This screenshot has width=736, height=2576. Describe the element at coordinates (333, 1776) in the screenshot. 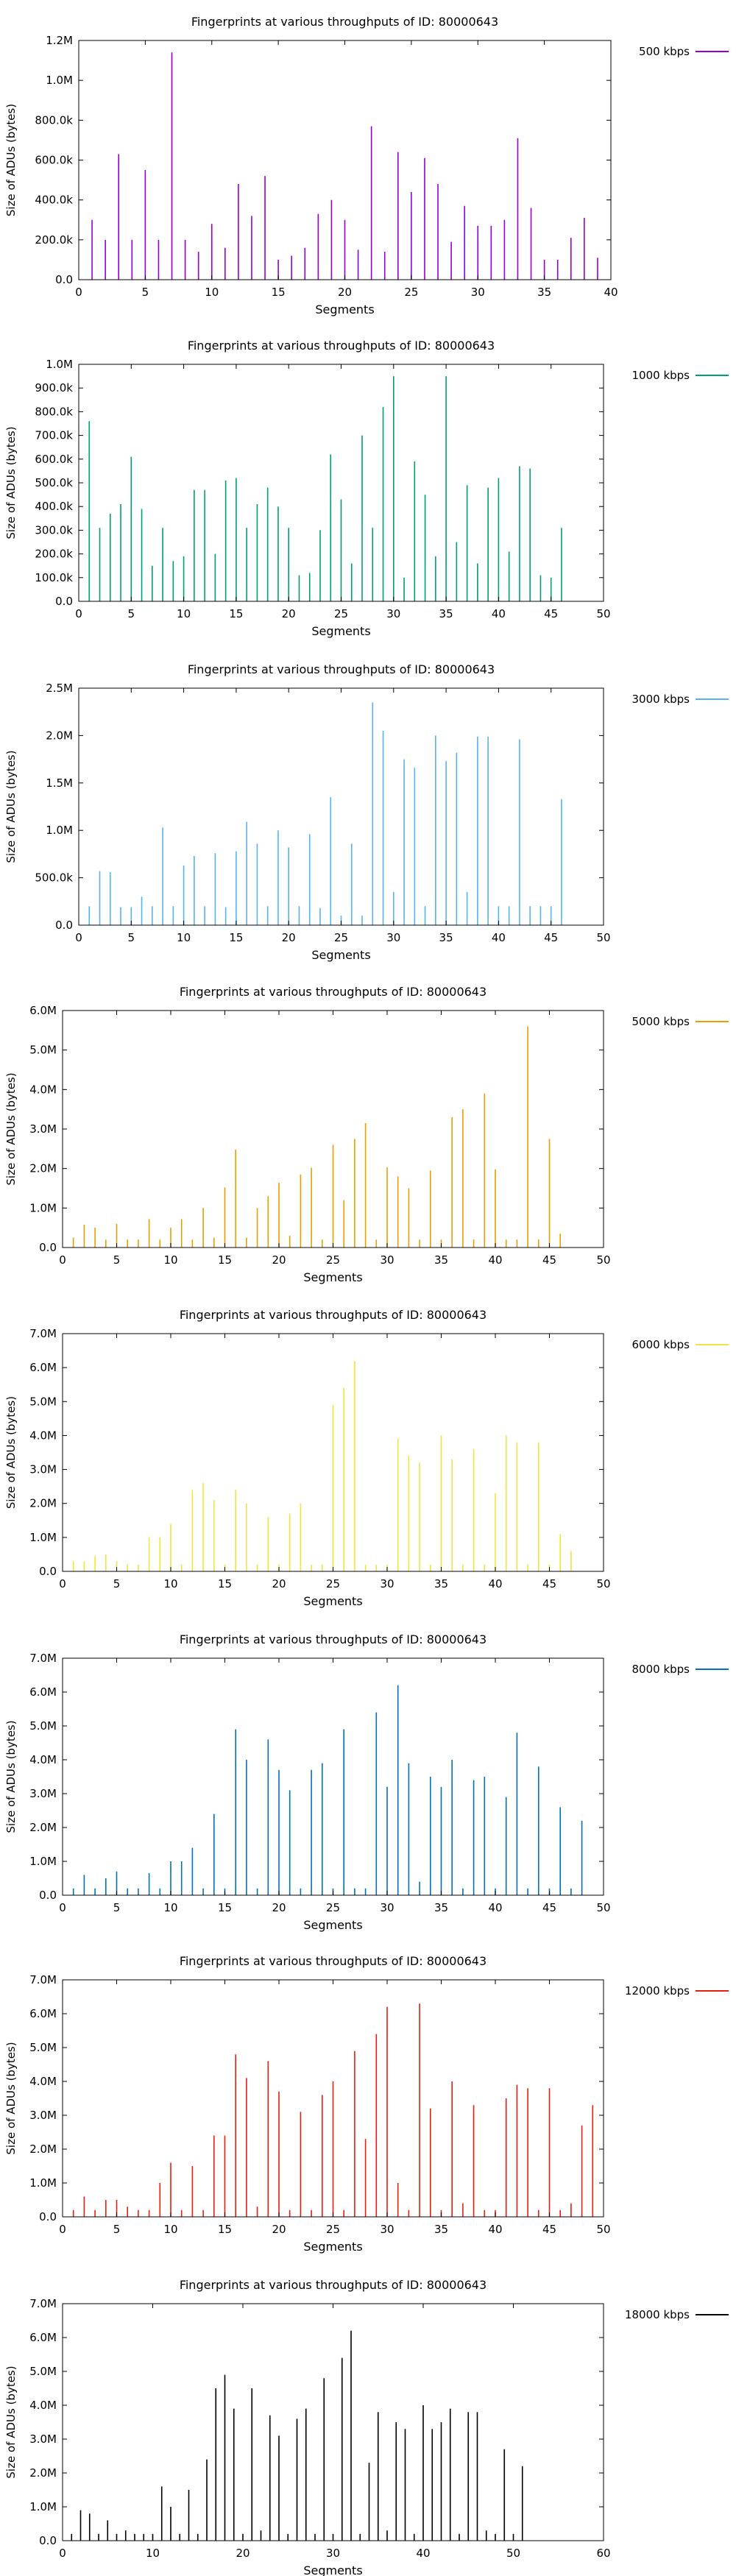

I see `plot-frame` at that location.